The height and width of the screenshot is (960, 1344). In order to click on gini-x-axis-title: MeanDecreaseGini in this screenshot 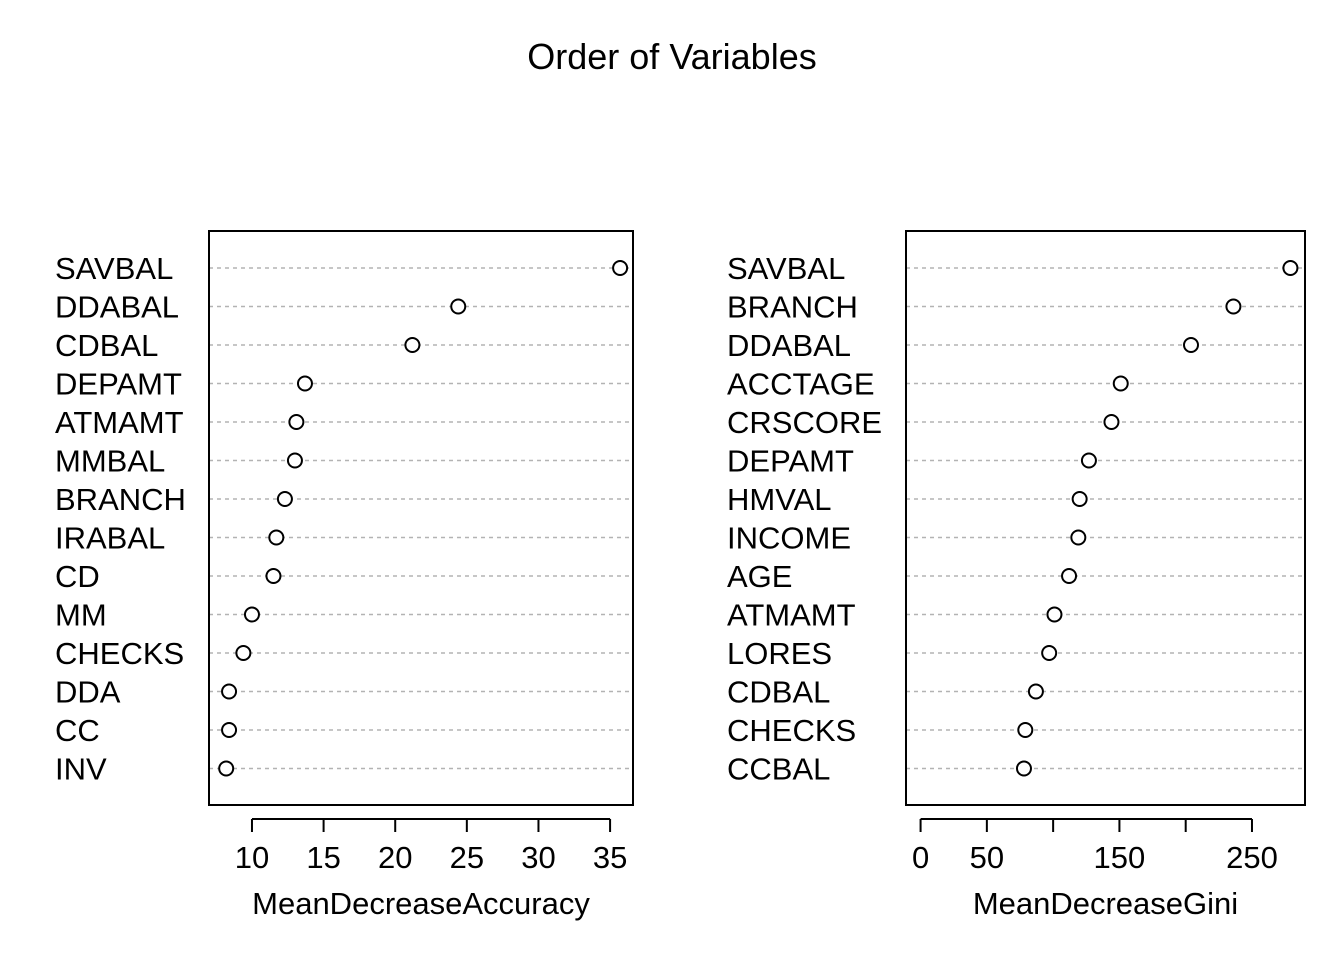, I will do `click(1105, 903)`.